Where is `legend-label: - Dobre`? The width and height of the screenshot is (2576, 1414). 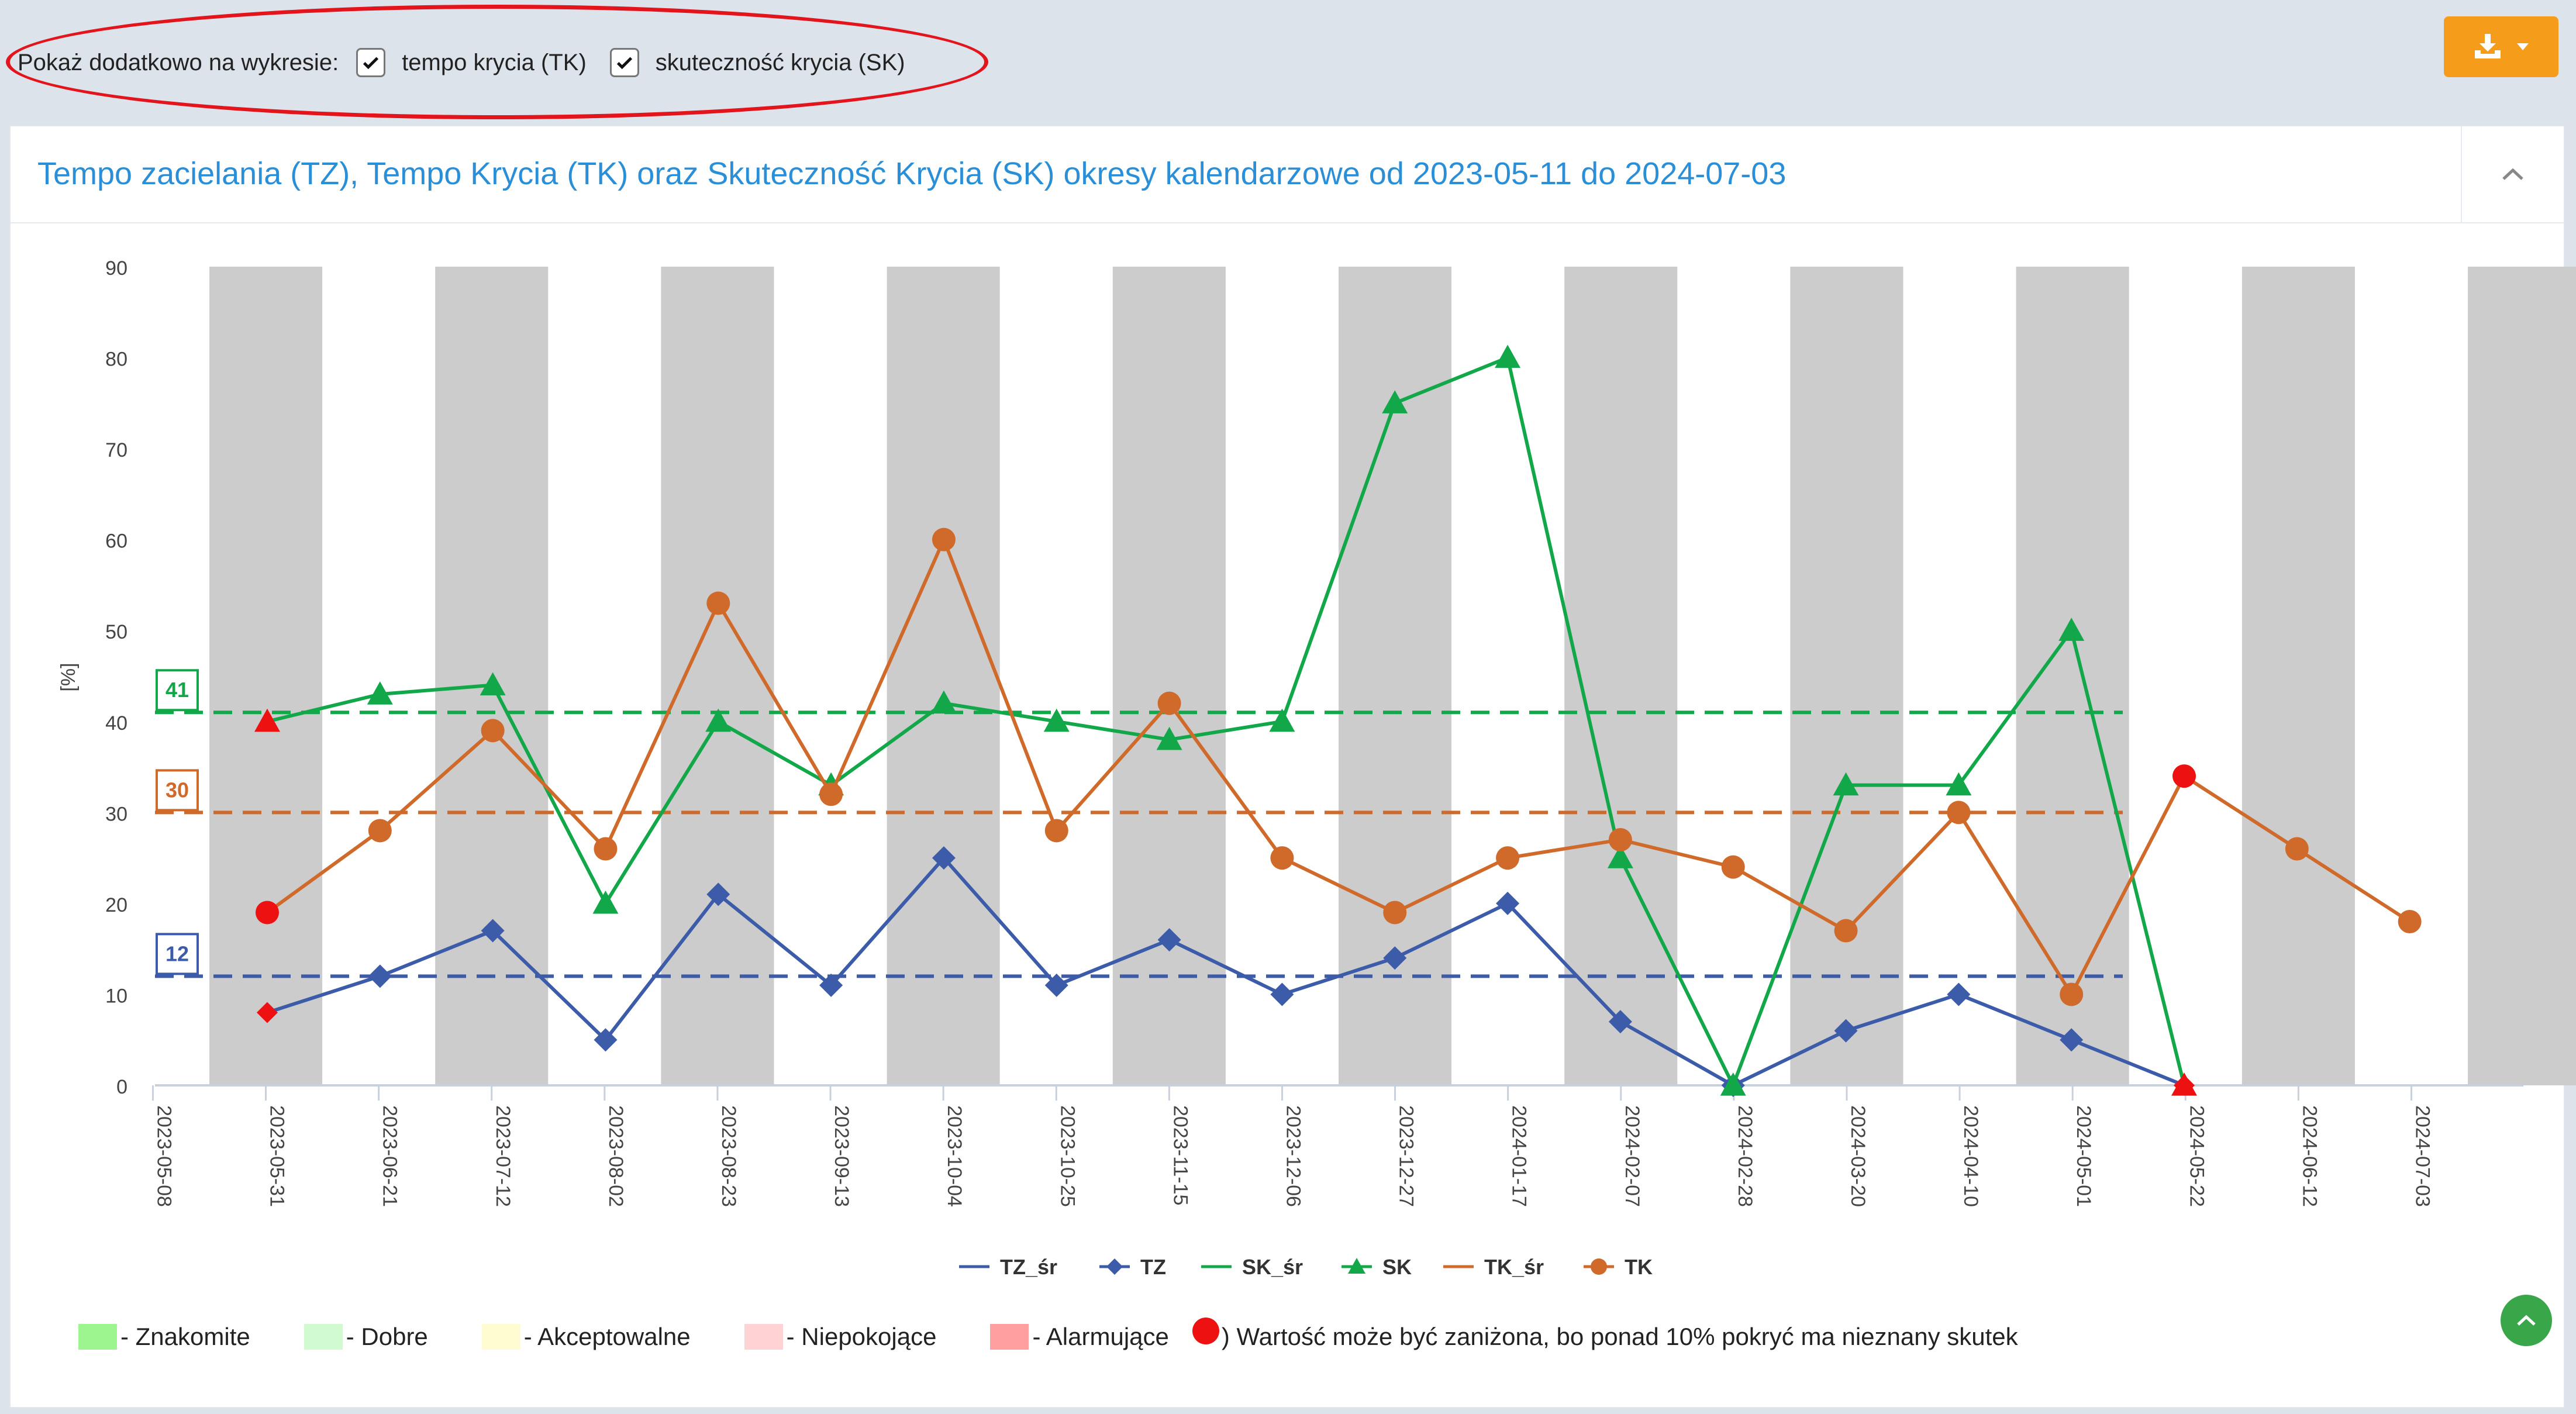 legend-label: - Dobre is located at coordinates (387, 1336).